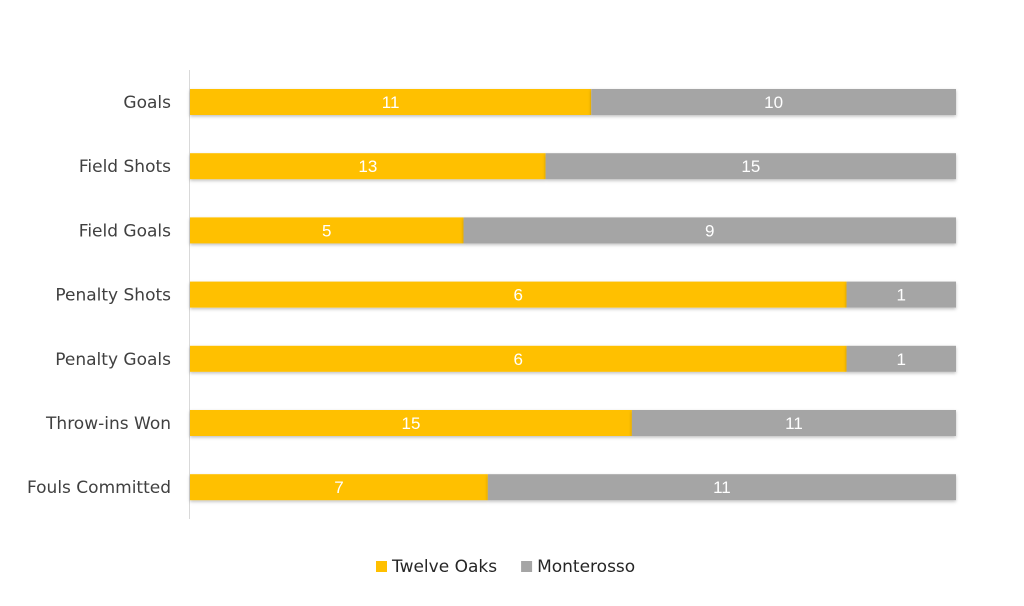 The height and width of the screenshot is (606, 1024). I want to click on data-label-monterosso-fouls-committed: 11, so click(722, 487).